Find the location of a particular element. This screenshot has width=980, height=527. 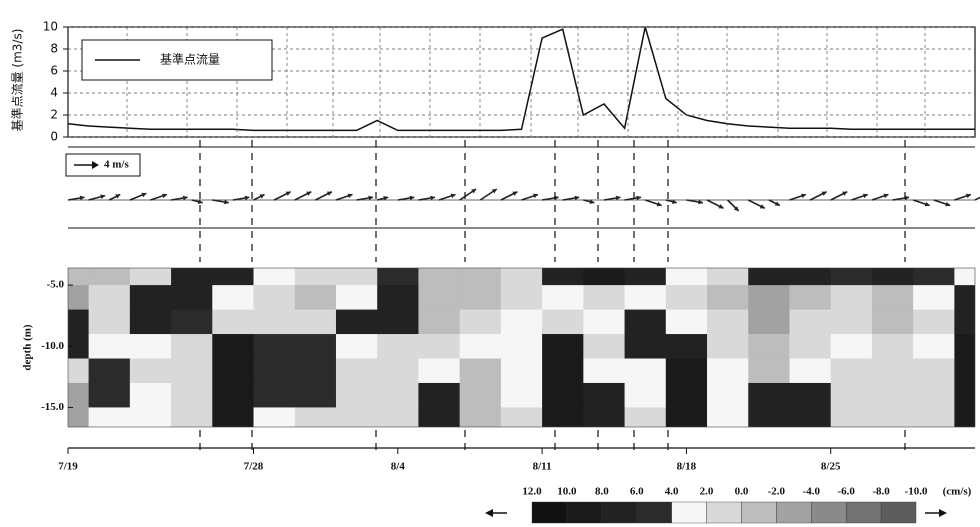

colorbar-label: -2.0 is located at coordinates (777, 492).